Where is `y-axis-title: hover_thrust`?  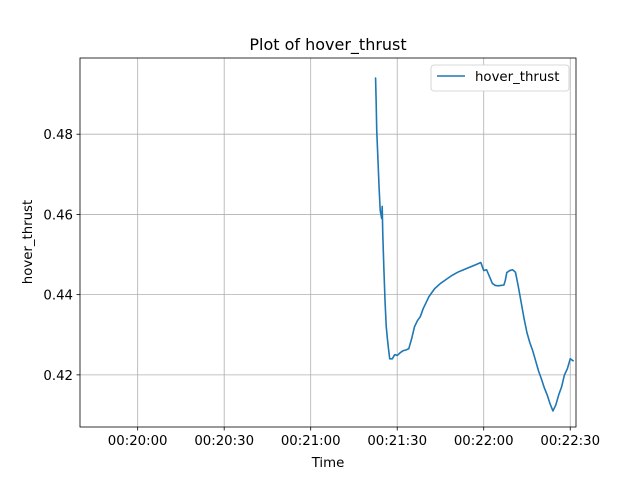 y-axis-title: hover_thrust is located at coordinates (28, 242).